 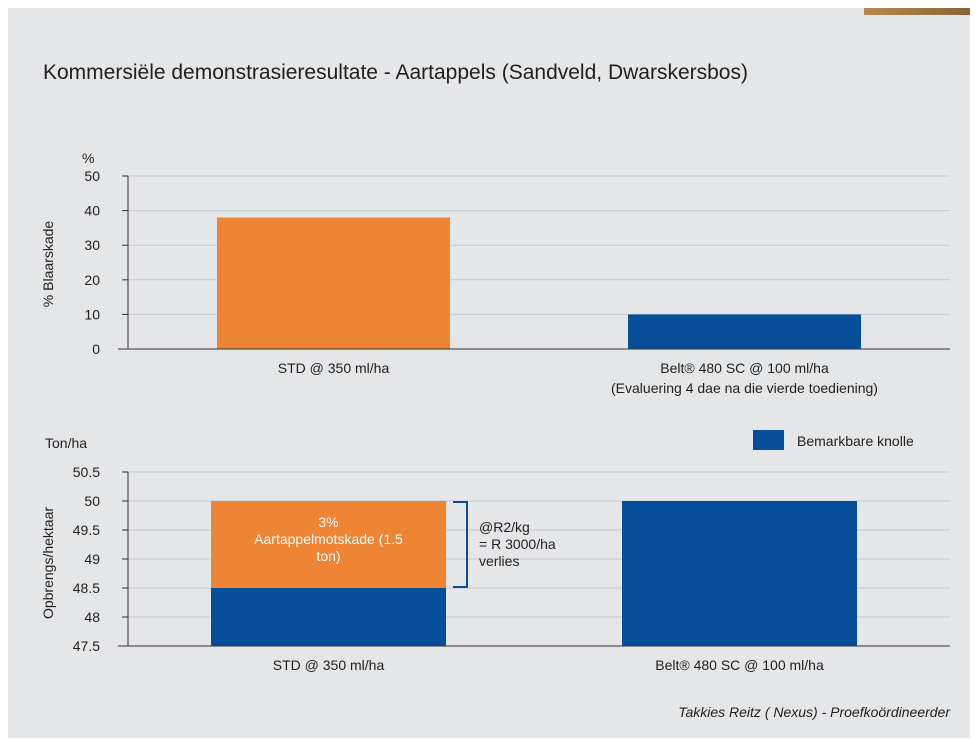 What do you see at coordinates (66, 443) in the screenshot?
I see `chart2-unit-label: Ton/ha` at bounding box center [66, 443].